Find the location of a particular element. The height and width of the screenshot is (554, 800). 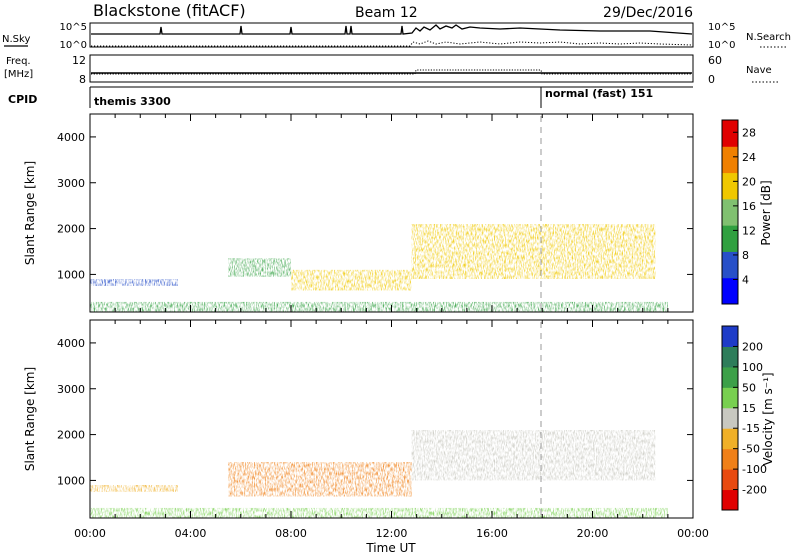

velocity-y-axis-label: Slant Range [km] is located at coordinates (30, 419).